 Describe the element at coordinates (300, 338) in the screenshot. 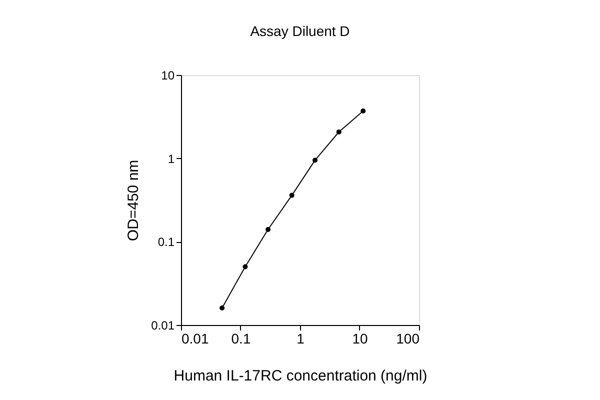

I see `x-tick-label: 1` at that location.